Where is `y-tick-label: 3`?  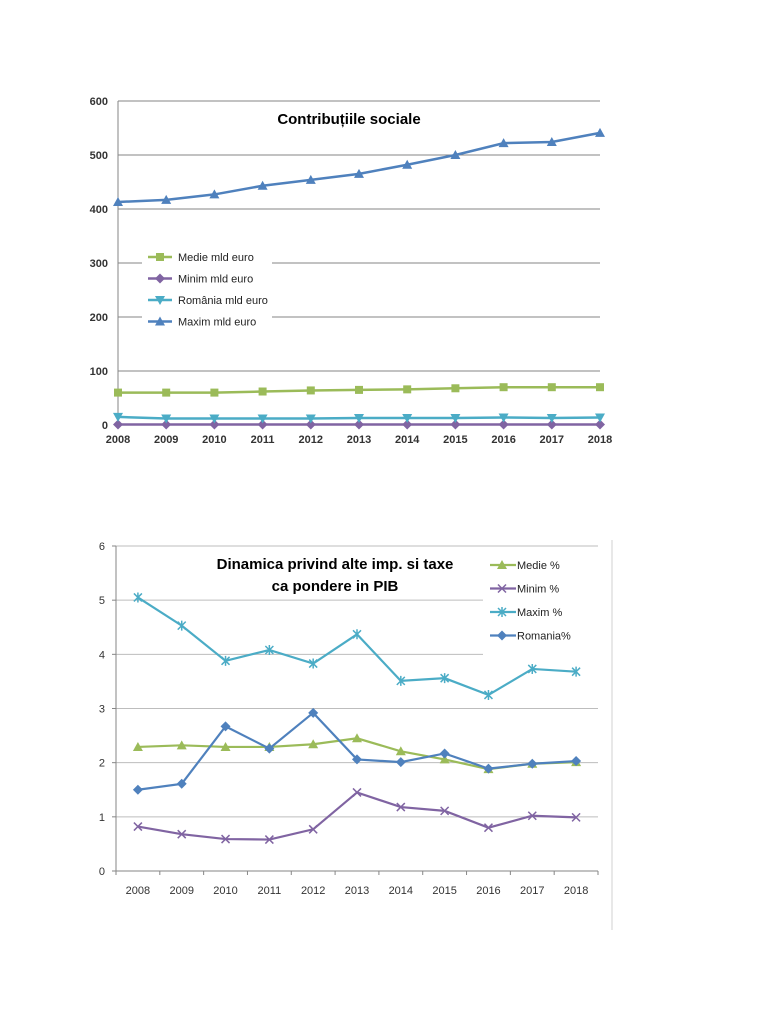 y-tick-label: 3 is located at coordinates (102, 710).